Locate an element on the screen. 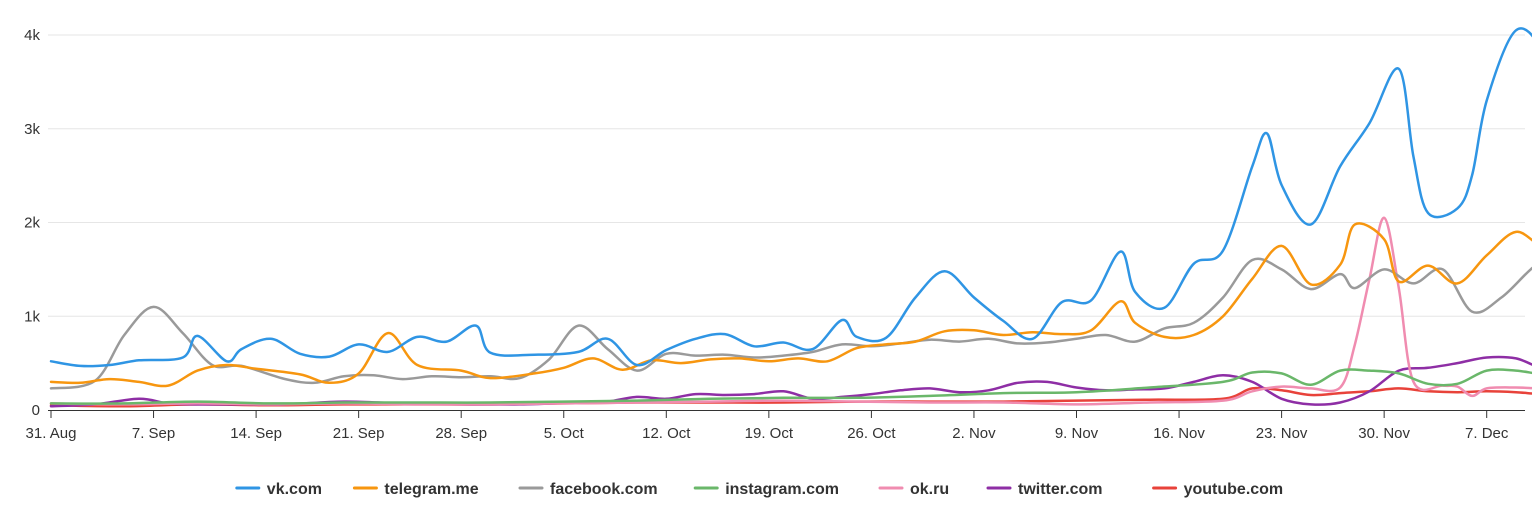  x-tick-label: 7. Dec is located at coordinates (1487, 433).